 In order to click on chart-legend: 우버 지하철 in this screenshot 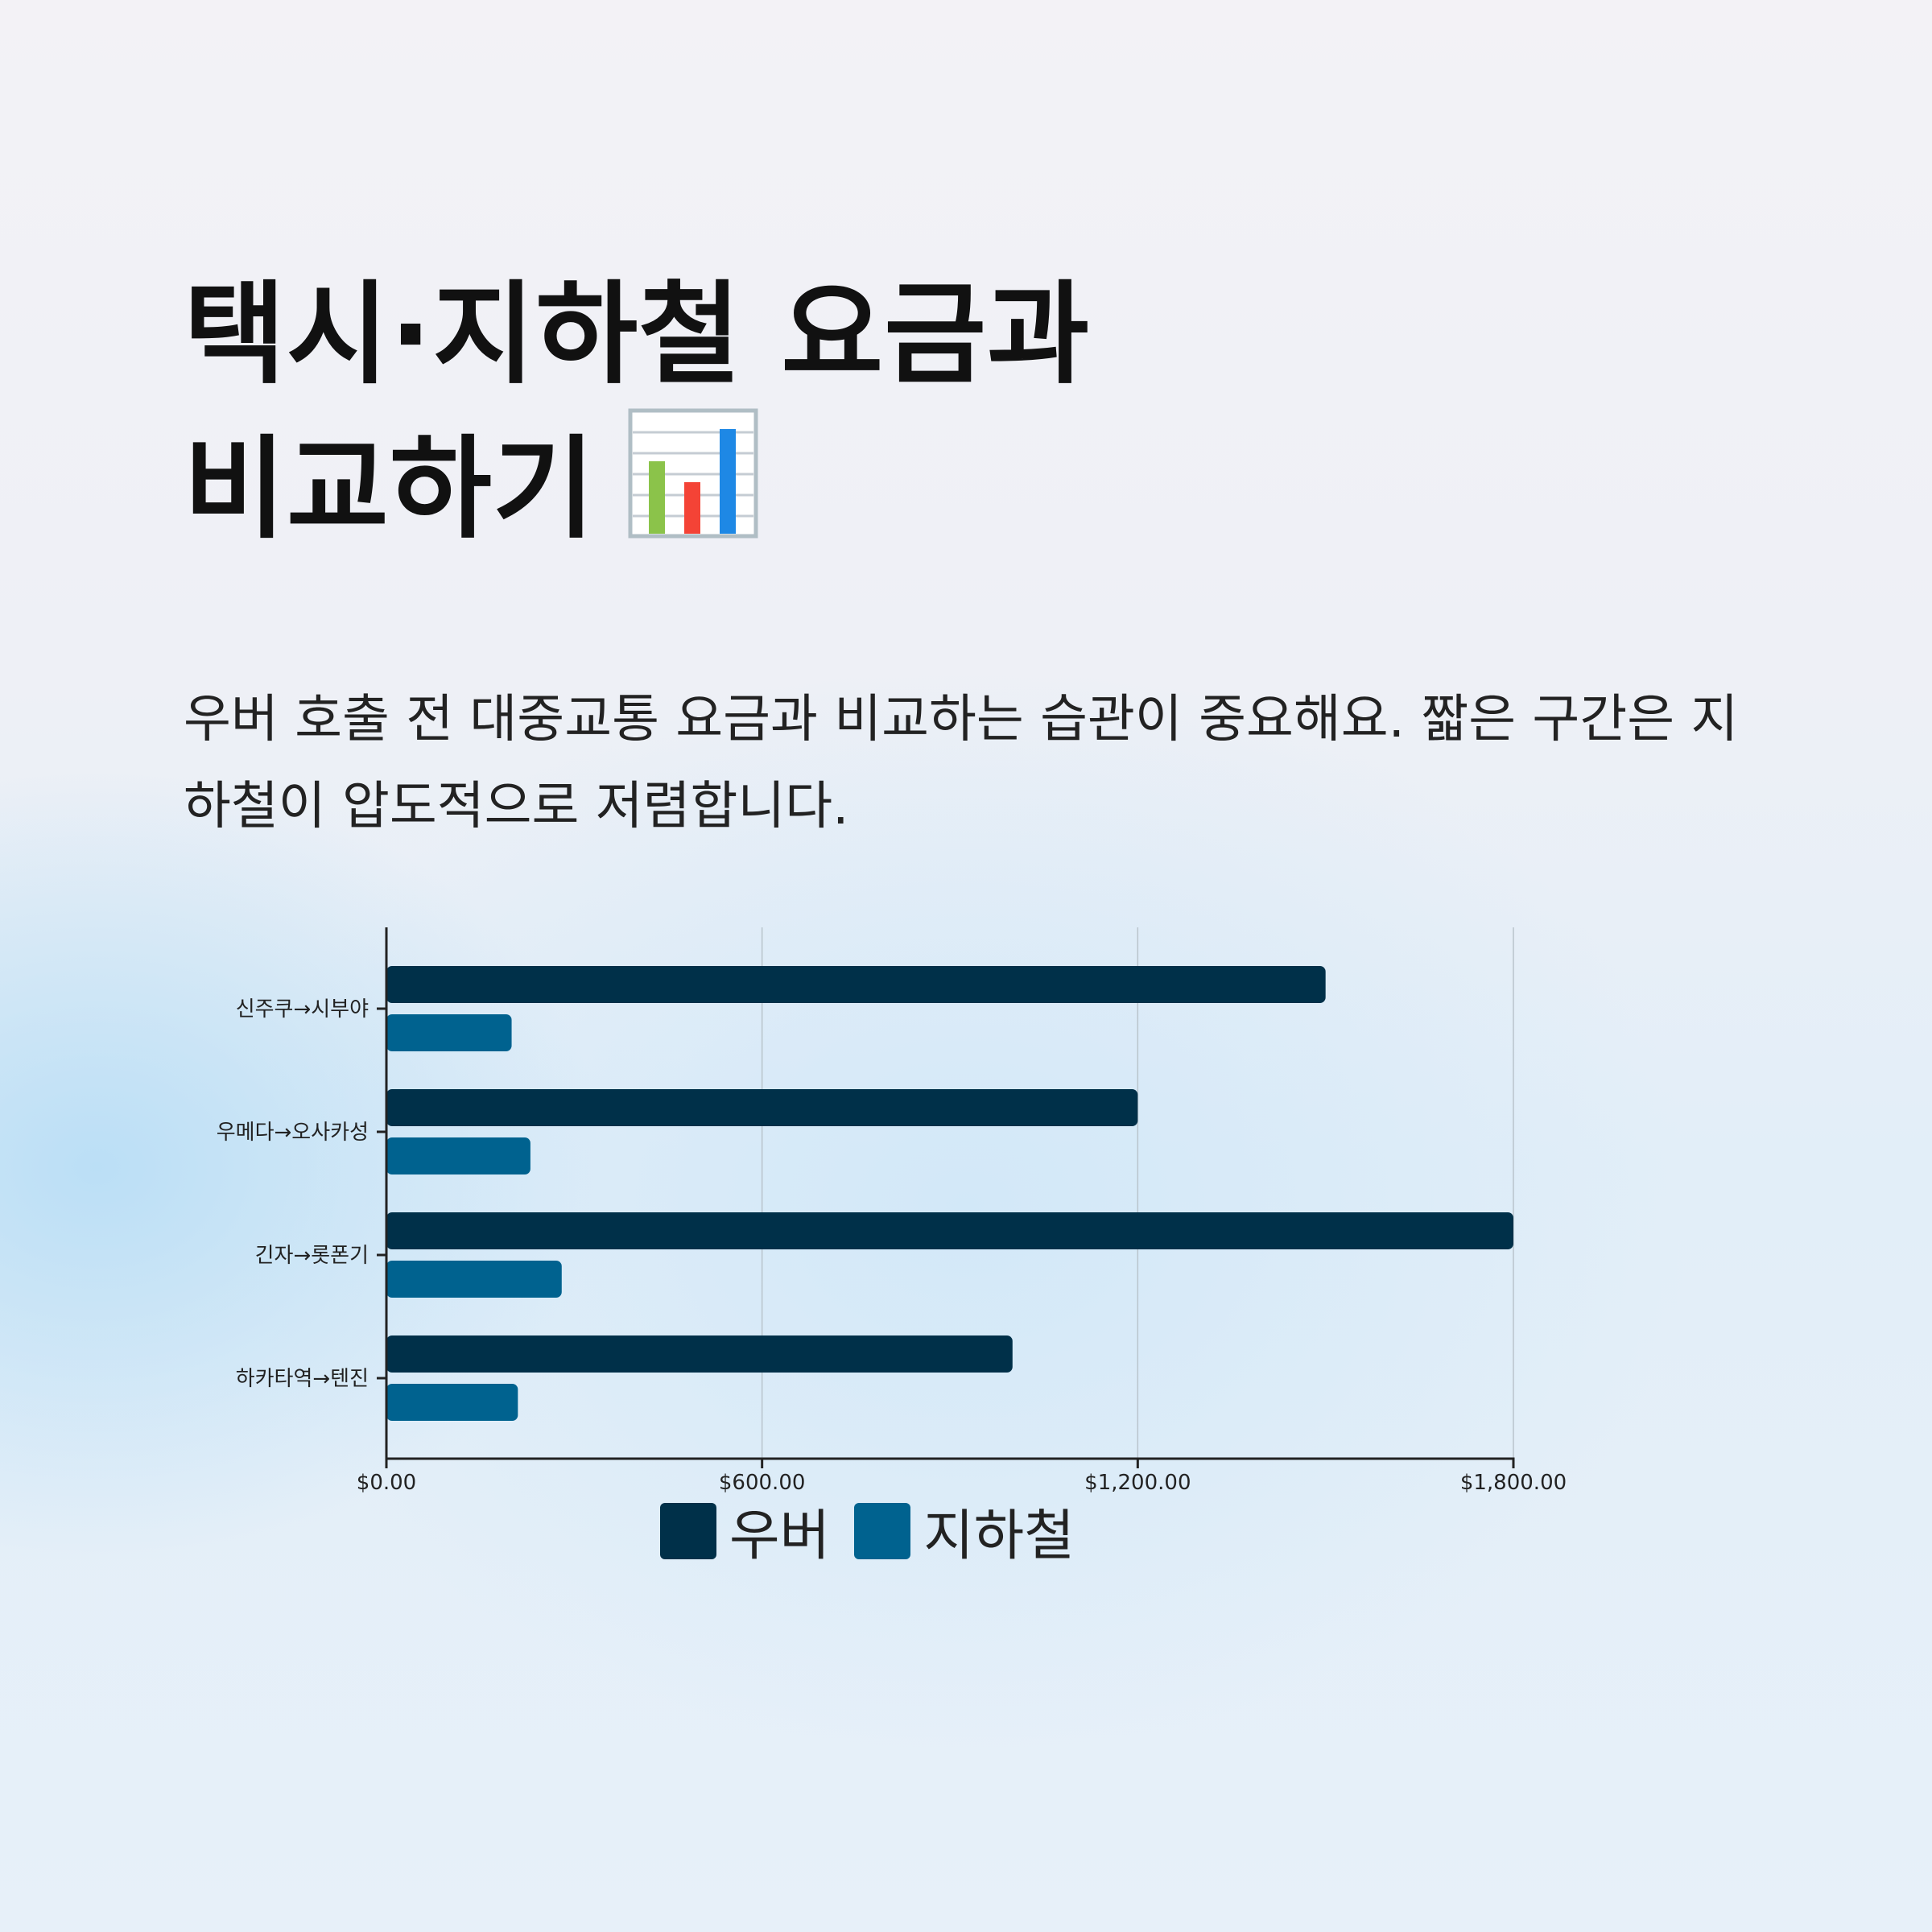, I will do `click(879, 1531)`.